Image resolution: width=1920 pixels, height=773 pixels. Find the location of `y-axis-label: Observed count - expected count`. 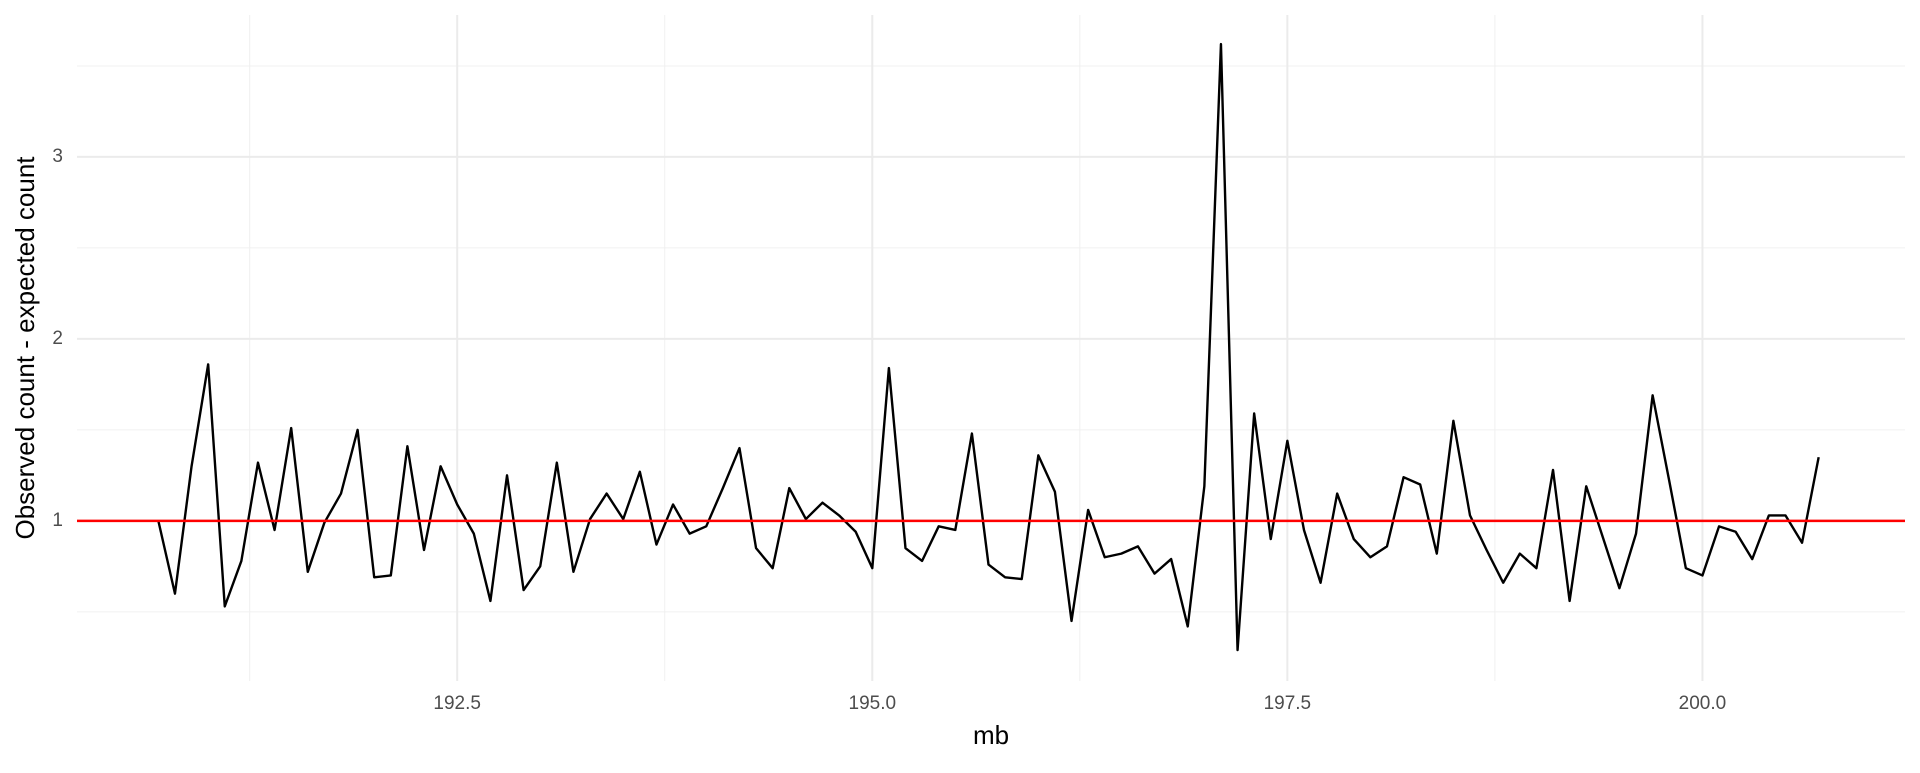

y-axis-label: Observed count - expected count is located at coordinates (25, 348).